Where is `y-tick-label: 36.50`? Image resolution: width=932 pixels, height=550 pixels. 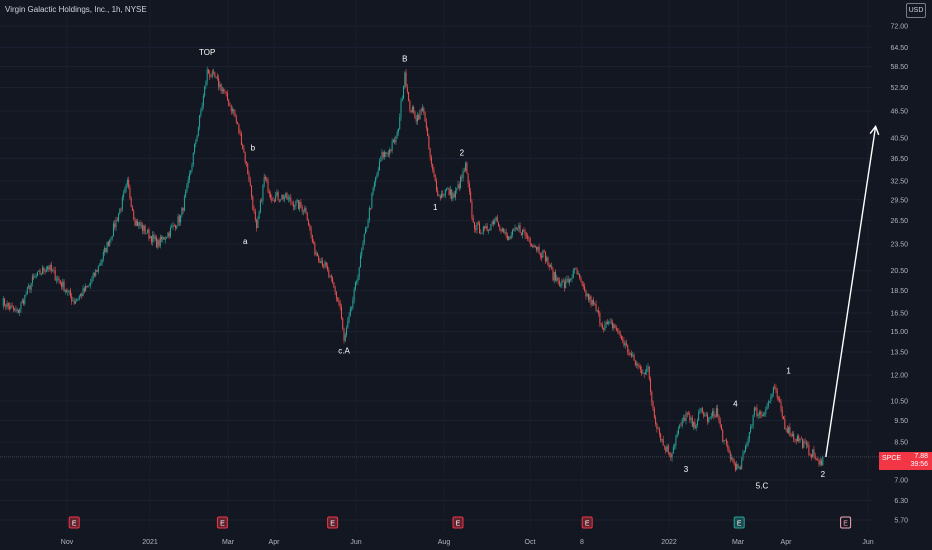 y-tick-label: 36.50 is located at coordinates (899, 159).